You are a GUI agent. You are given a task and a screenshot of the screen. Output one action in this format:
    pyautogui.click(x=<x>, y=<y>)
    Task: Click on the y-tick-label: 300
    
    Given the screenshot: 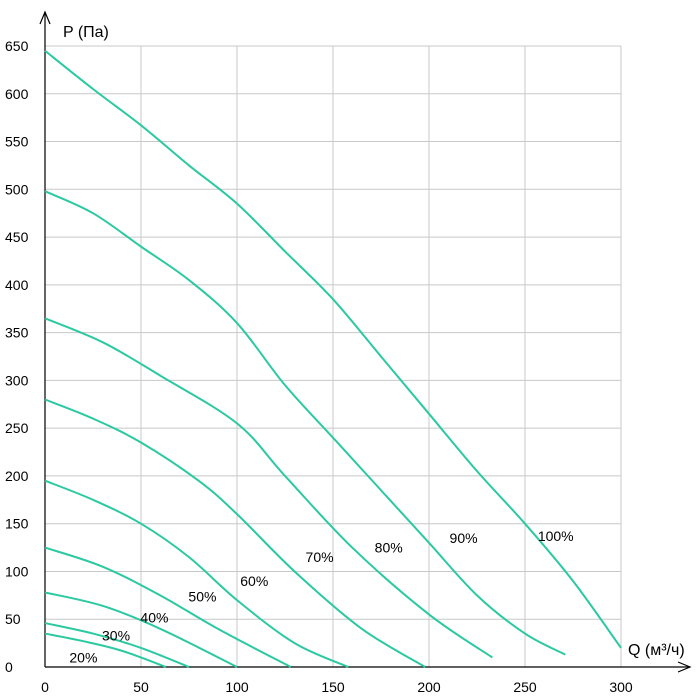 What is the action you would take?
    pyautogui.click(x=17, y=380)
    